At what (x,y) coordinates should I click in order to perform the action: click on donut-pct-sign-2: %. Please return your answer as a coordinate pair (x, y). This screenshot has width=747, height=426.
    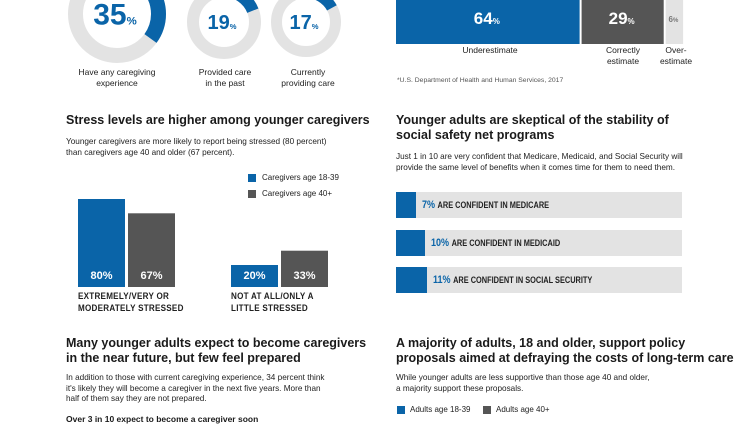
    Looking at the image, I should click on (233, 26).